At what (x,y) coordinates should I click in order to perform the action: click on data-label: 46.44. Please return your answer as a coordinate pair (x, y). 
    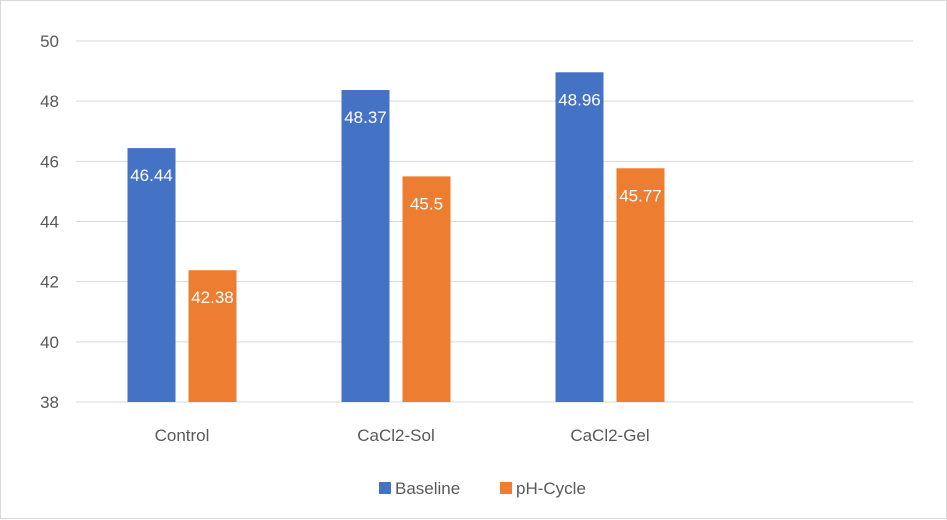
    Looking at the image, I should click on (151, 175).